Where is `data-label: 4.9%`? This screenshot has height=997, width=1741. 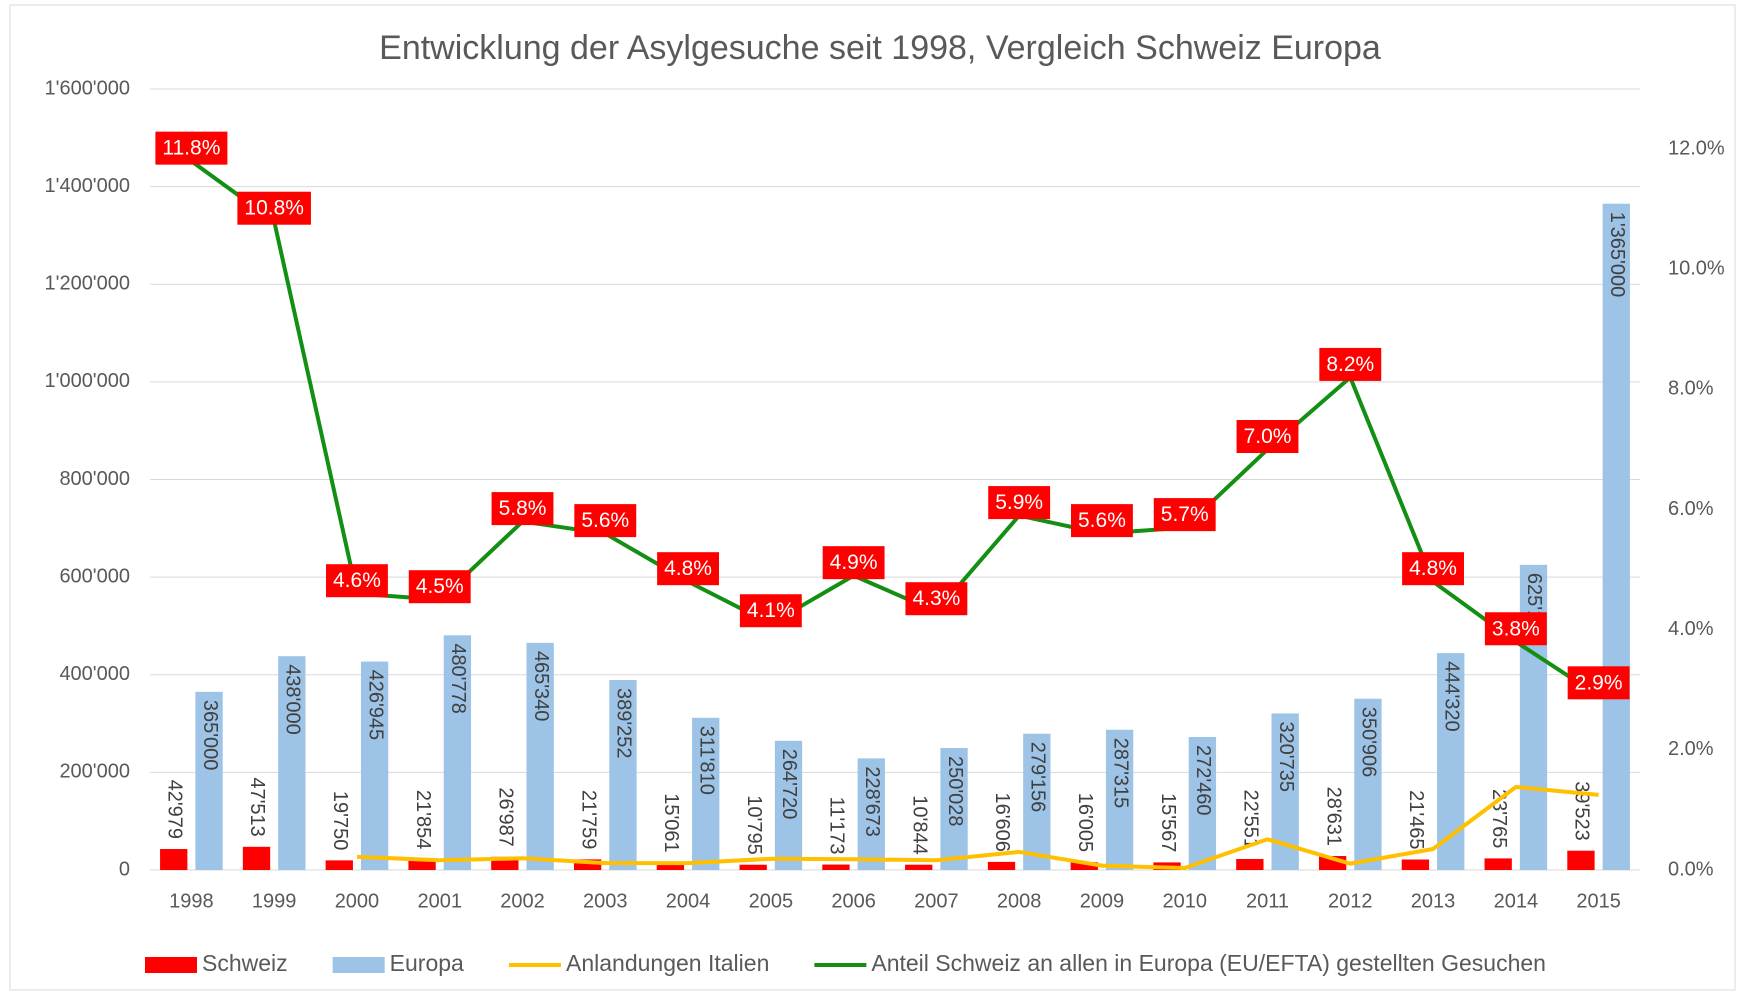 data-label: 4.9% is located at coordinates (854, 562).